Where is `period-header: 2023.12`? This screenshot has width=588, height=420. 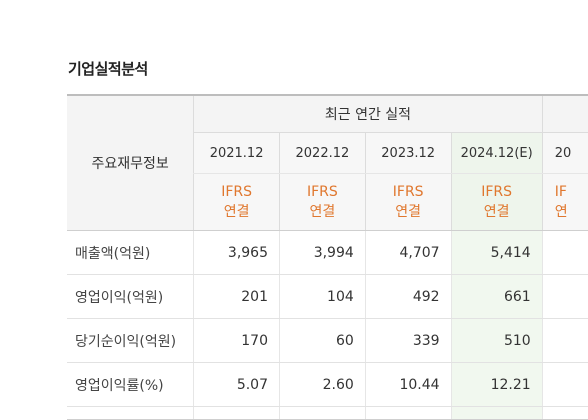 period-header: 2023.12 is located at coordinates (408, 153).